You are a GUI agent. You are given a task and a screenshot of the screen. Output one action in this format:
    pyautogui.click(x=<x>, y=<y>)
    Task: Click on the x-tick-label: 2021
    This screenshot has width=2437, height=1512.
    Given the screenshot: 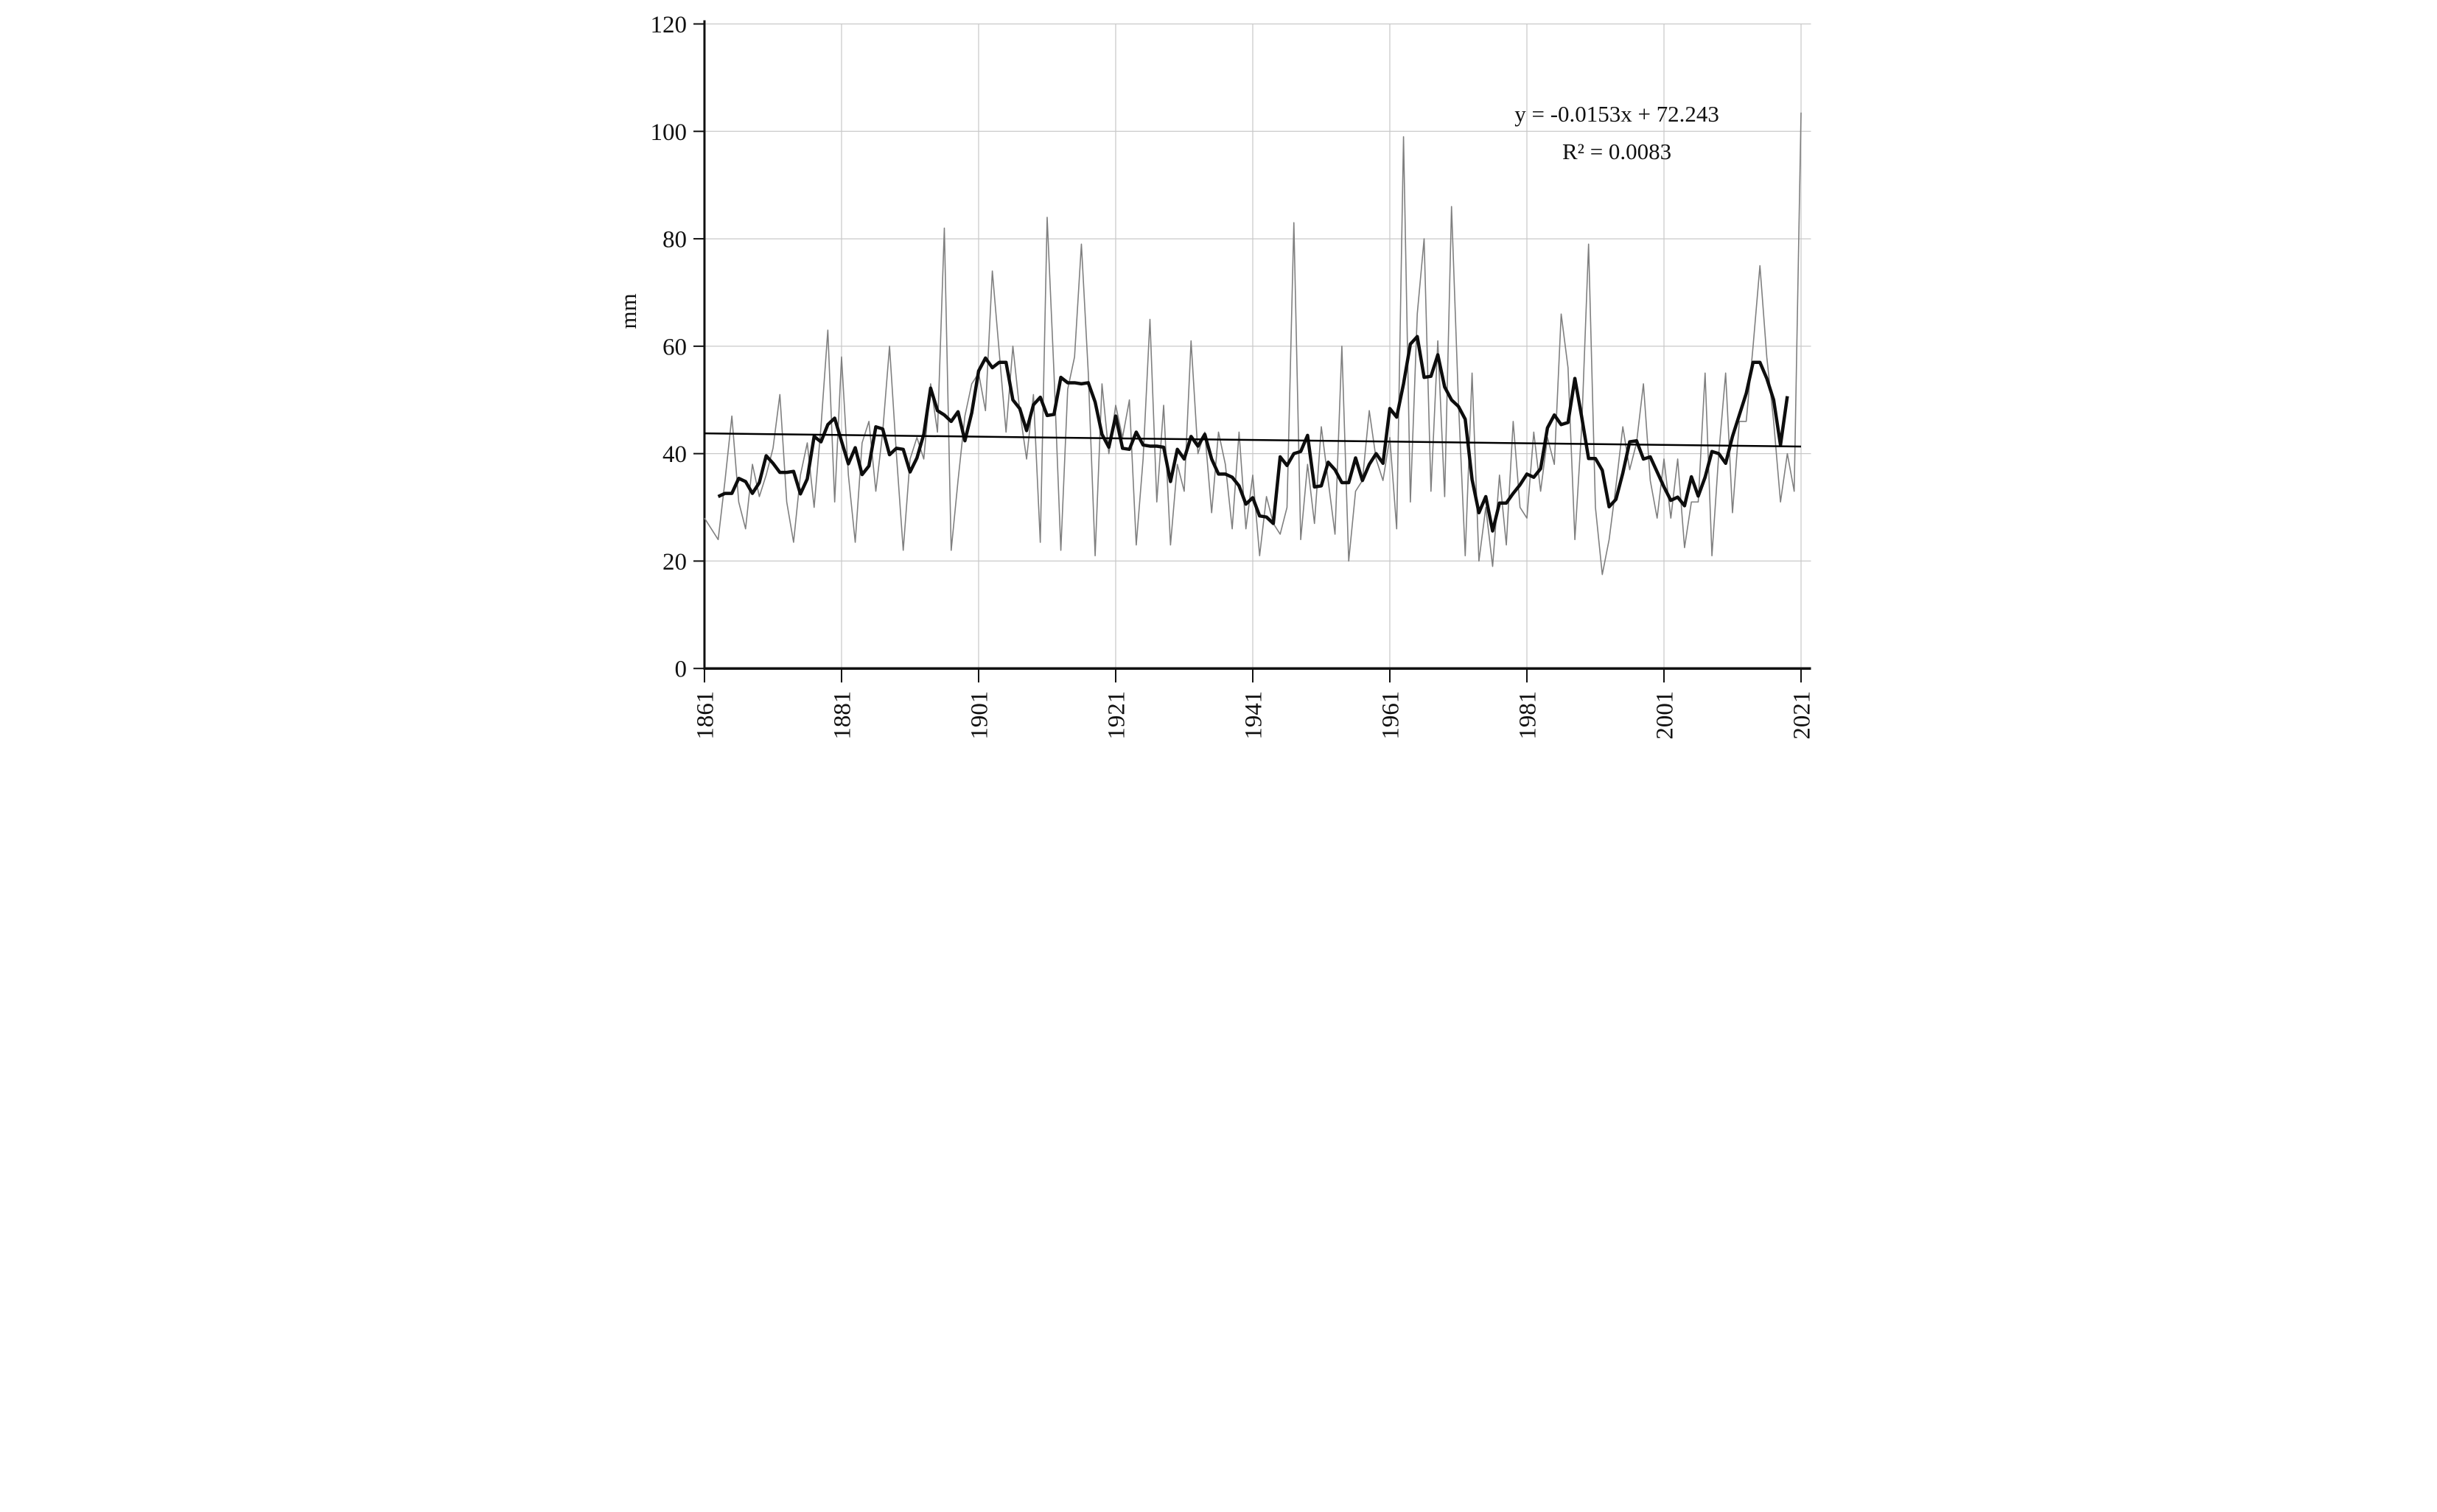 What is the action you would take?
    pyautogui.click(x=1803, y=715)
    